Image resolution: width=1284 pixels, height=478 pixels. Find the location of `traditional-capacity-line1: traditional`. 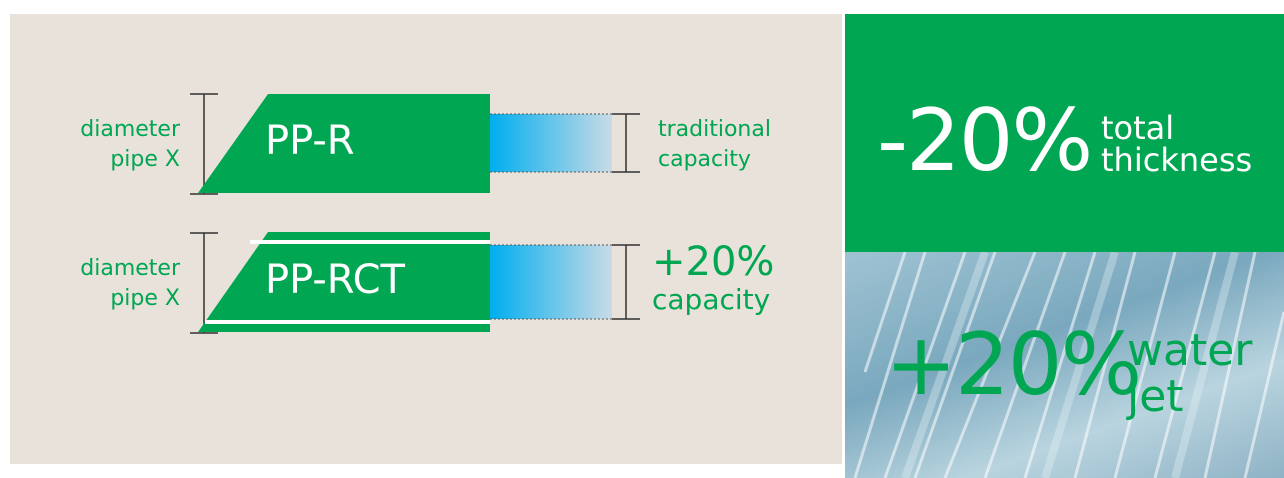

traditional-capacity-line1: traditional is located at coordinates (714, 129).